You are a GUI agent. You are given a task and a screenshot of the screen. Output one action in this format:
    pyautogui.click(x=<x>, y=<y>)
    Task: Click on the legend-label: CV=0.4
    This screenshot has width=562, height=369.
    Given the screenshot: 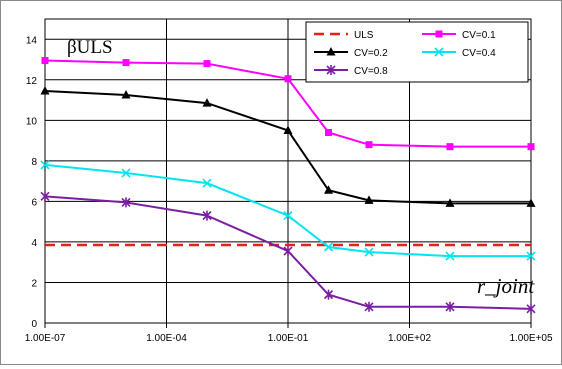 What is the action you would take?
    pyautogui.click(x=479, y=53)
    